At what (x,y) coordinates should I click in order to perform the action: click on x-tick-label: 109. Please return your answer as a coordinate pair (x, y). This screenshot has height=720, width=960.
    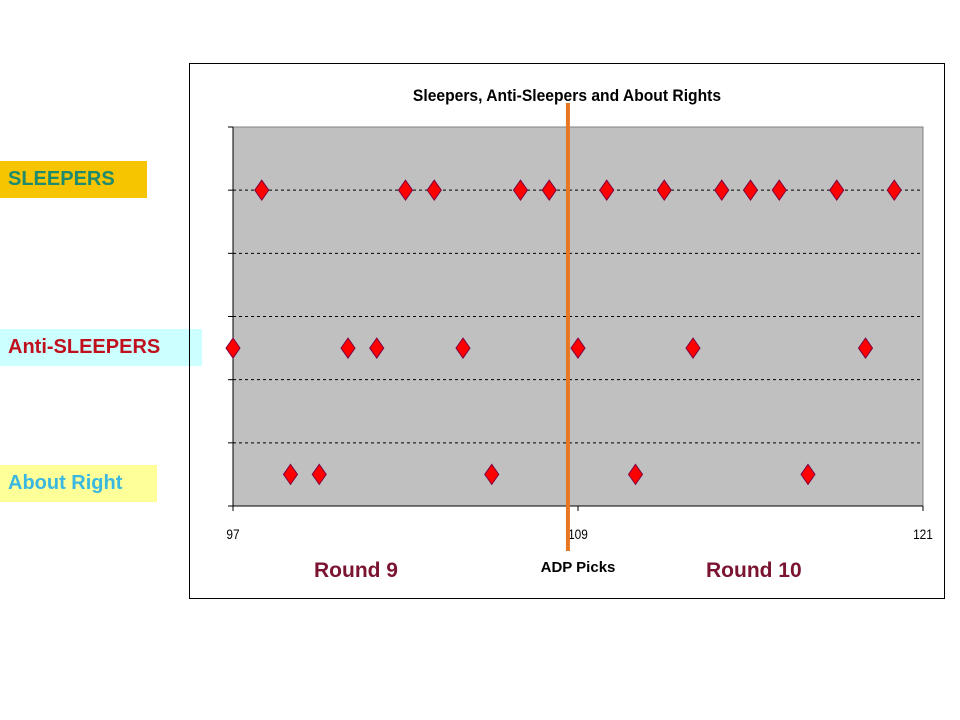
    Looking at the image, I should click on (578, 534).